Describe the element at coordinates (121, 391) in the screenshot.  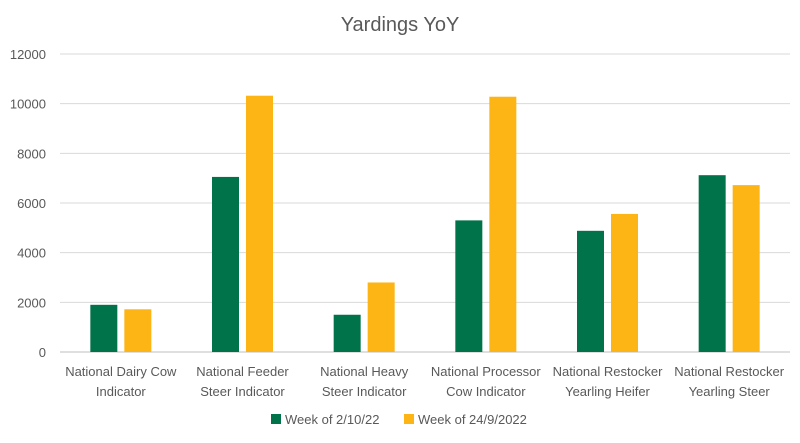
I see `x-tick-label: Indicator` at that location.